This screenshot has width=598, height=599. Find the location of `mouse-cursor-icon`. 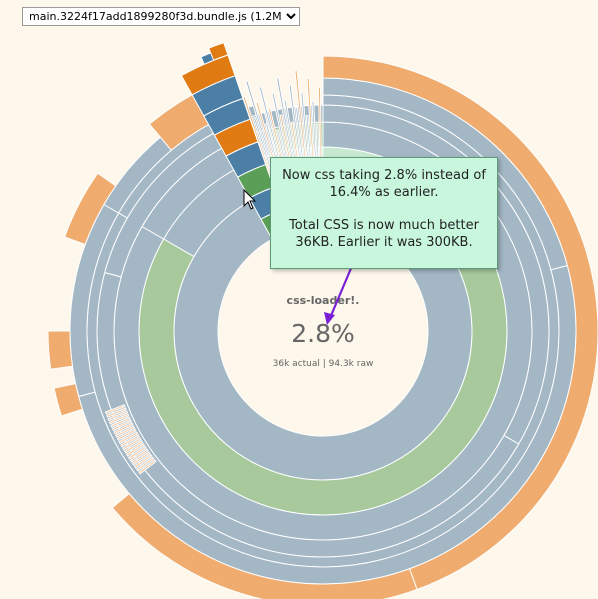

mouse-cursor-icon is located at coordinates (250, 199).